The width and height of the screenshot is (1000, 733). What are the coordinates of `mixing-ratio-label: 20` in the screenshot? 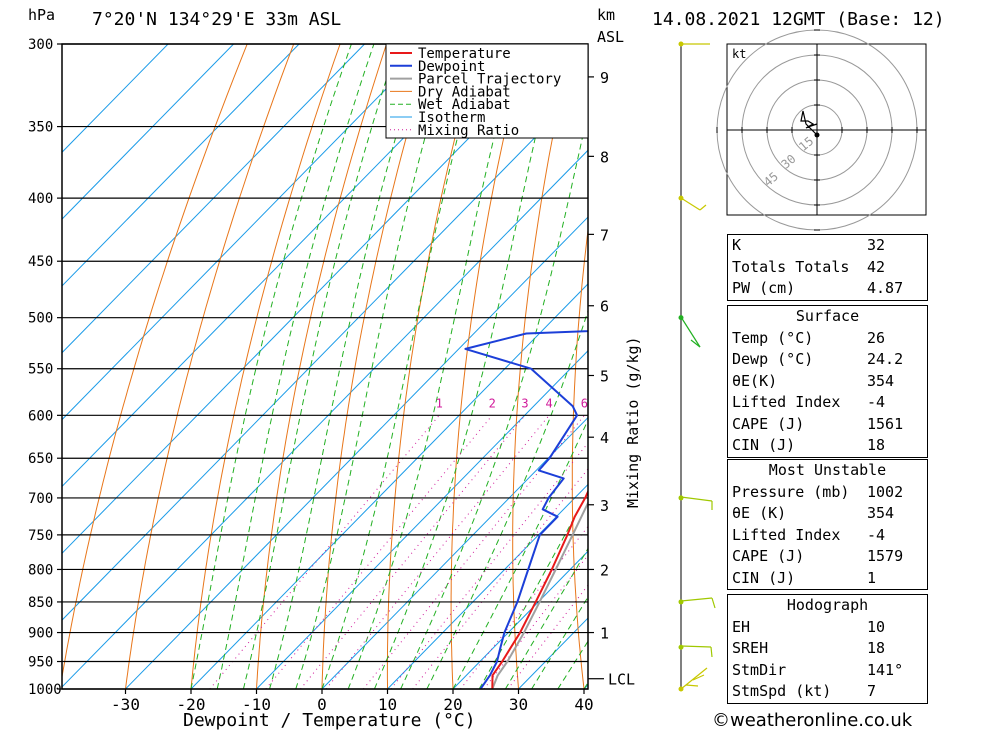 It's located at (698, 403).